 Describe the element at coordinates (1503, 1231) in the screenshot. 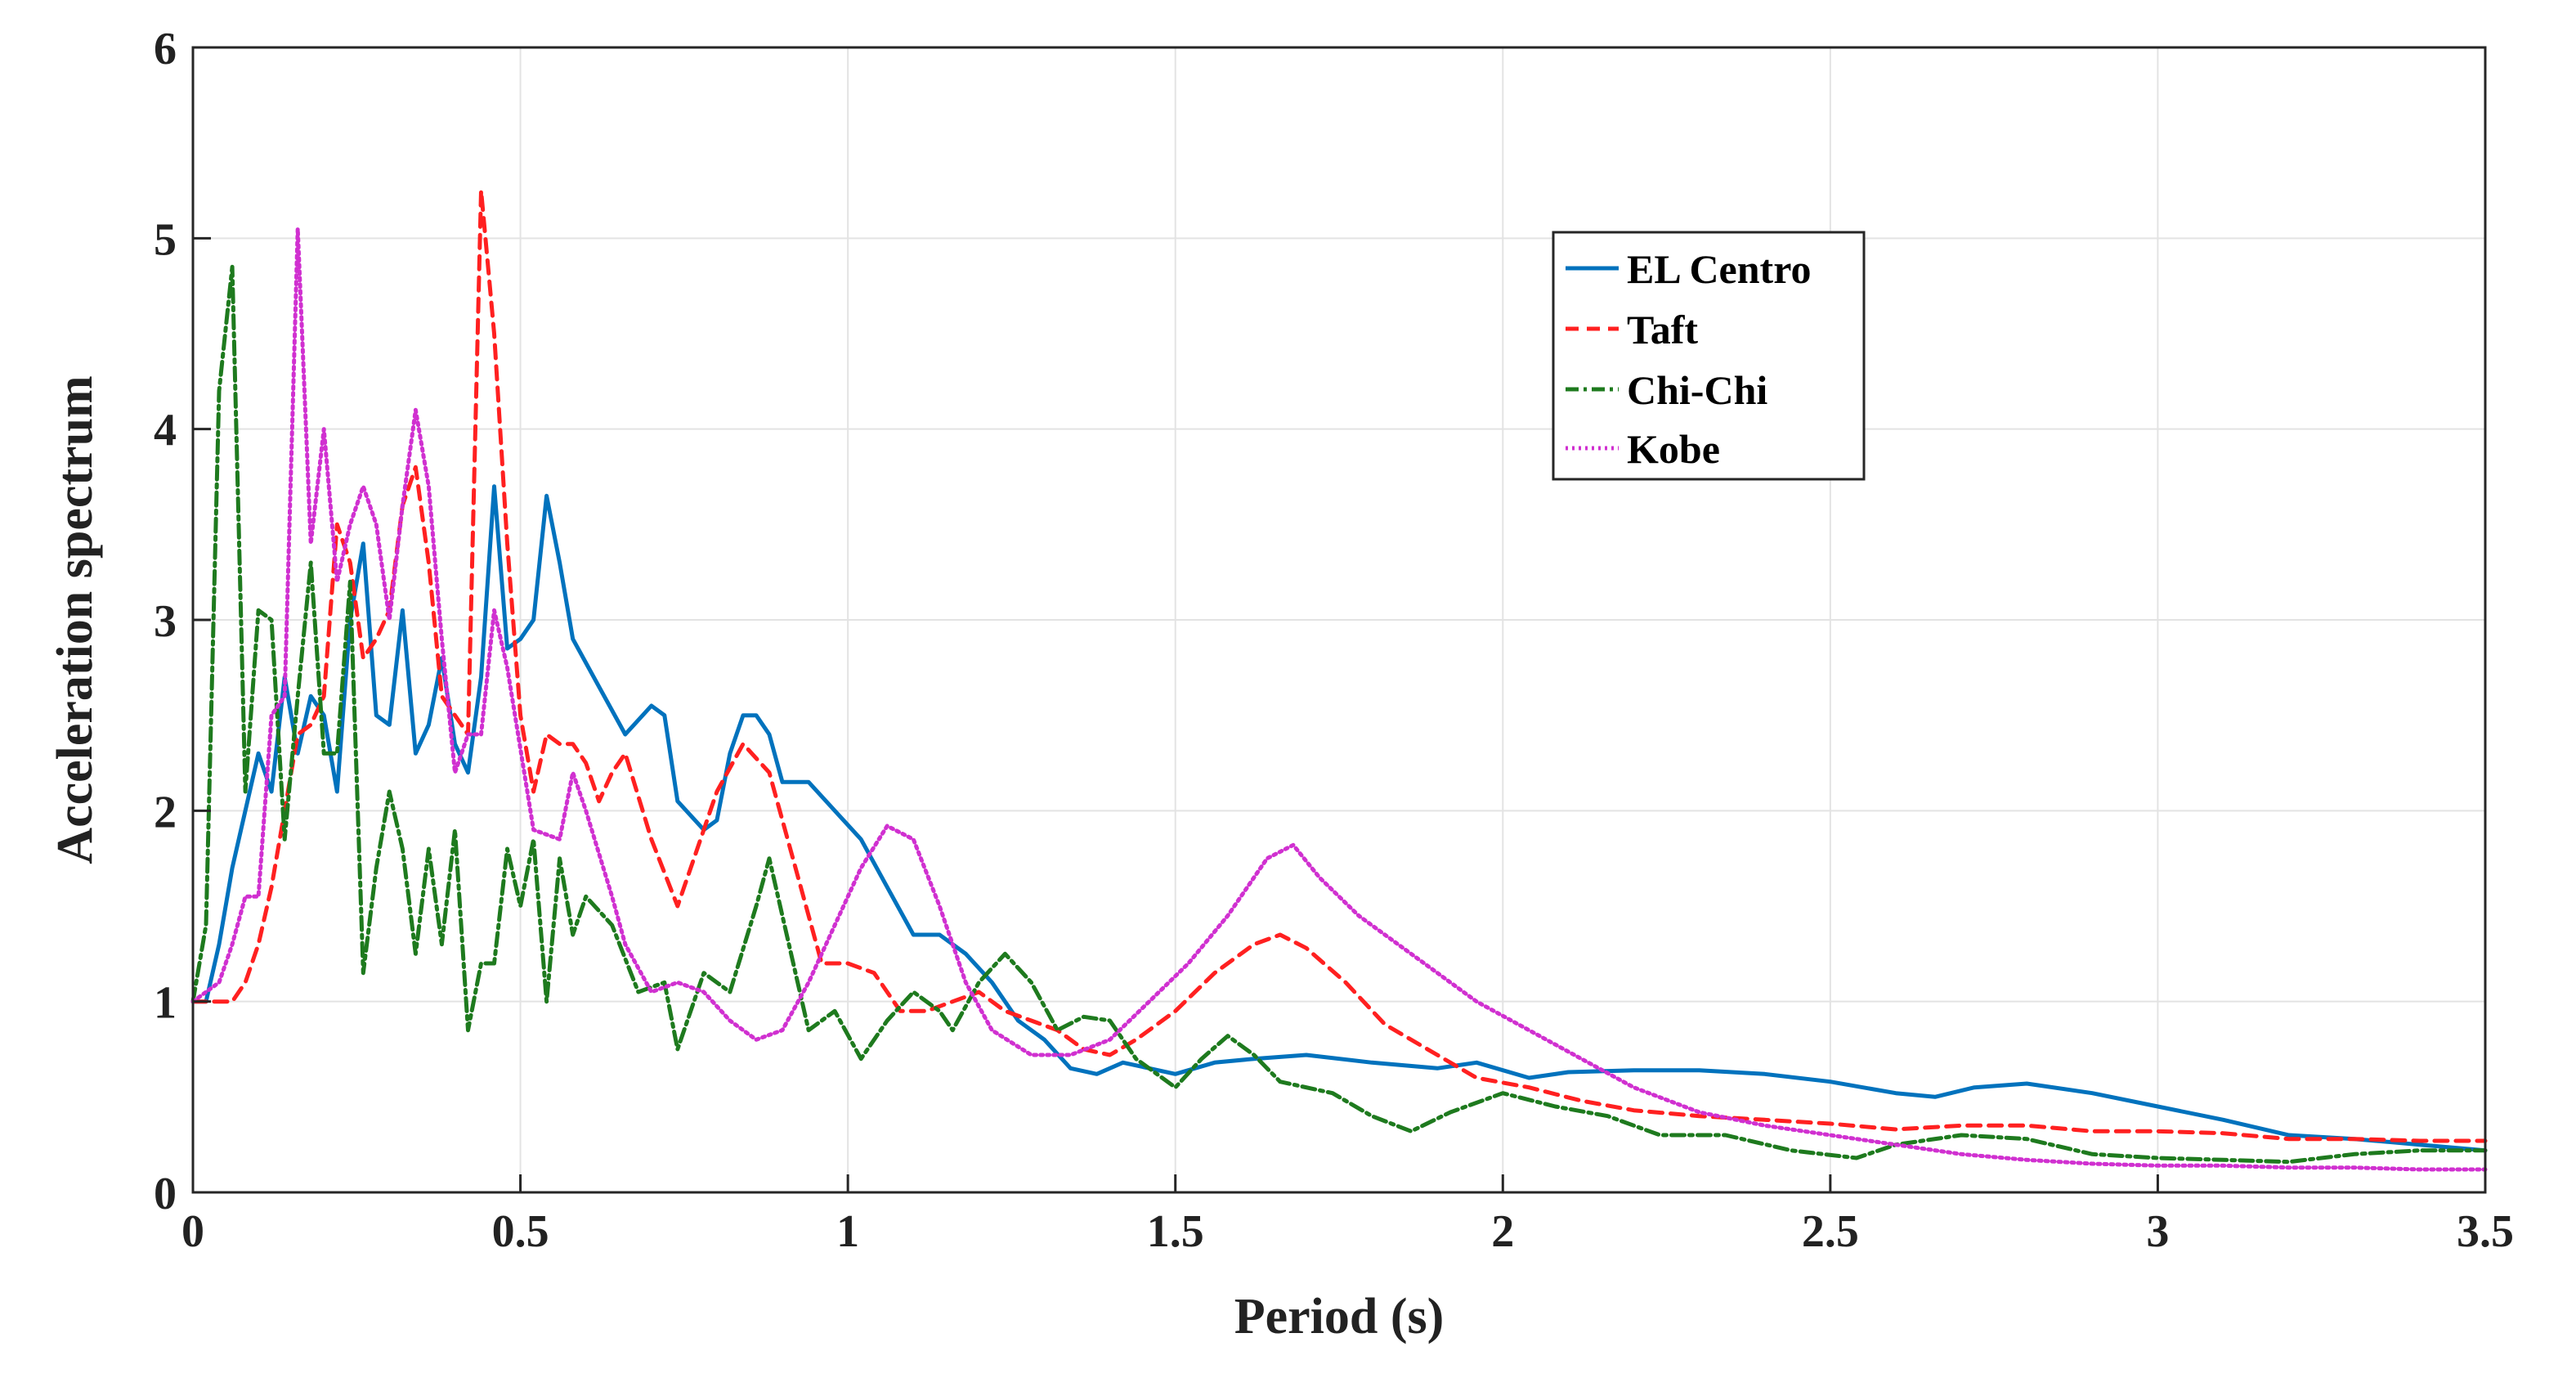

I see `x-tick-label: 2` at that location.